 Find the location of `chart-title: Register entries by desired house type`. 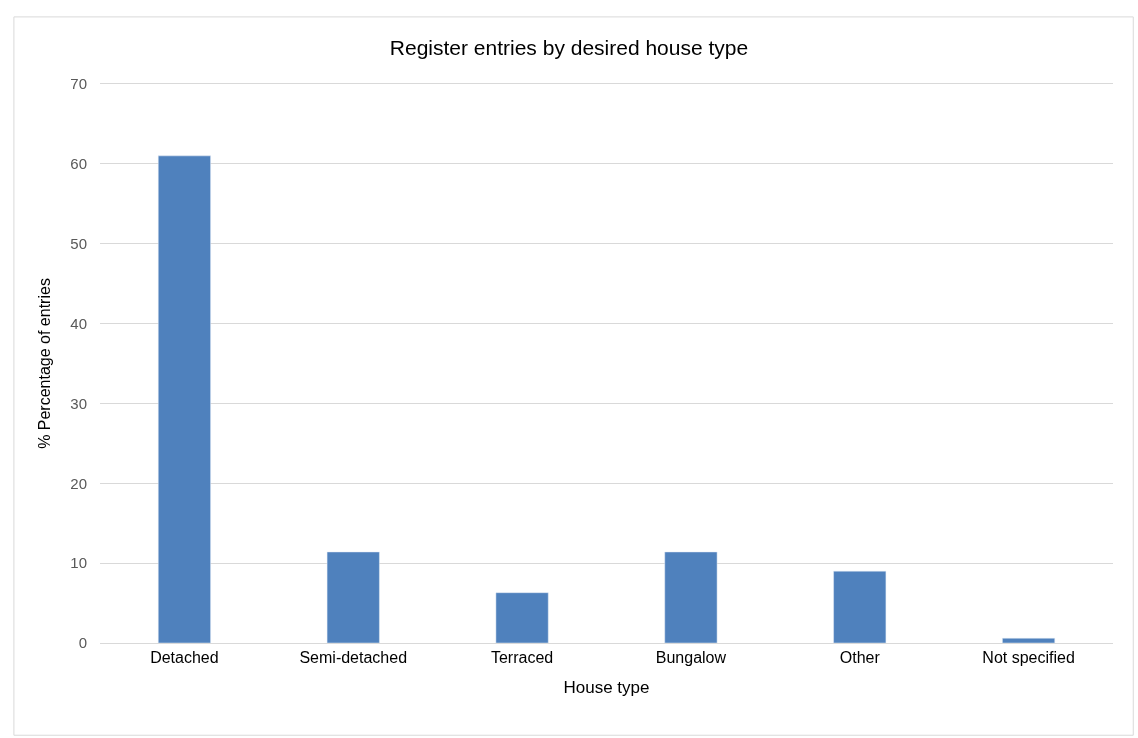

chart-title: Register entries by desired house type is located at coordinates (569, 48).